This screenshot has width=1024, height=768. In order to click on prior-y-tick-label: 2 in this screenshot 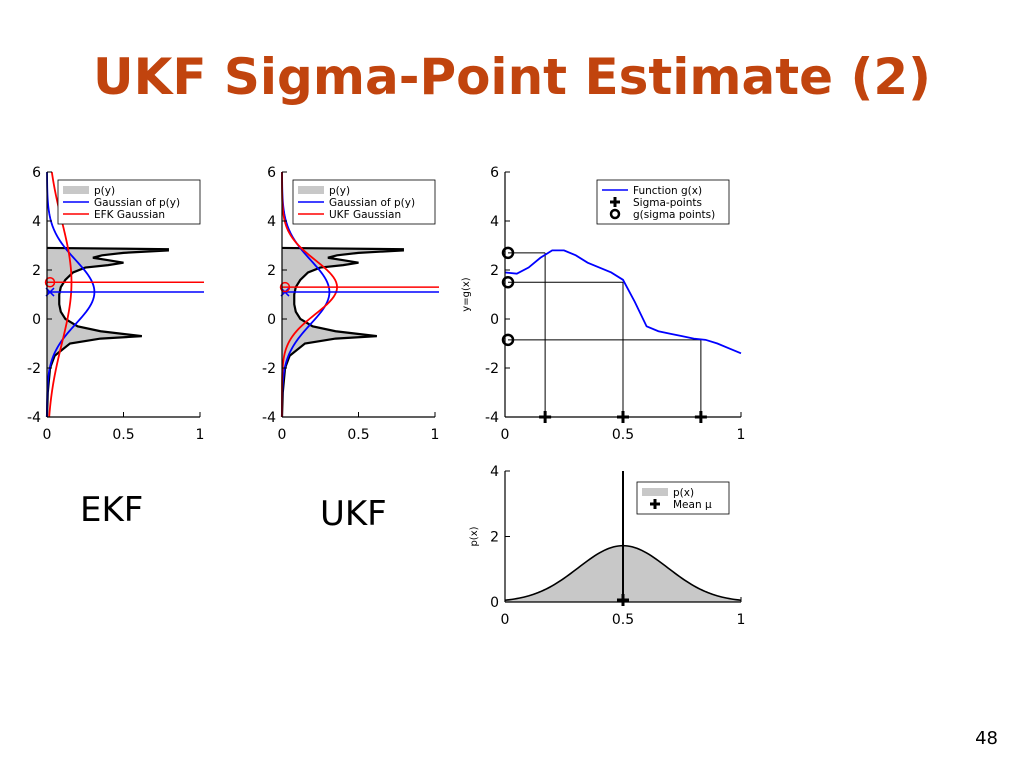, I will do `click(494, 538)`.